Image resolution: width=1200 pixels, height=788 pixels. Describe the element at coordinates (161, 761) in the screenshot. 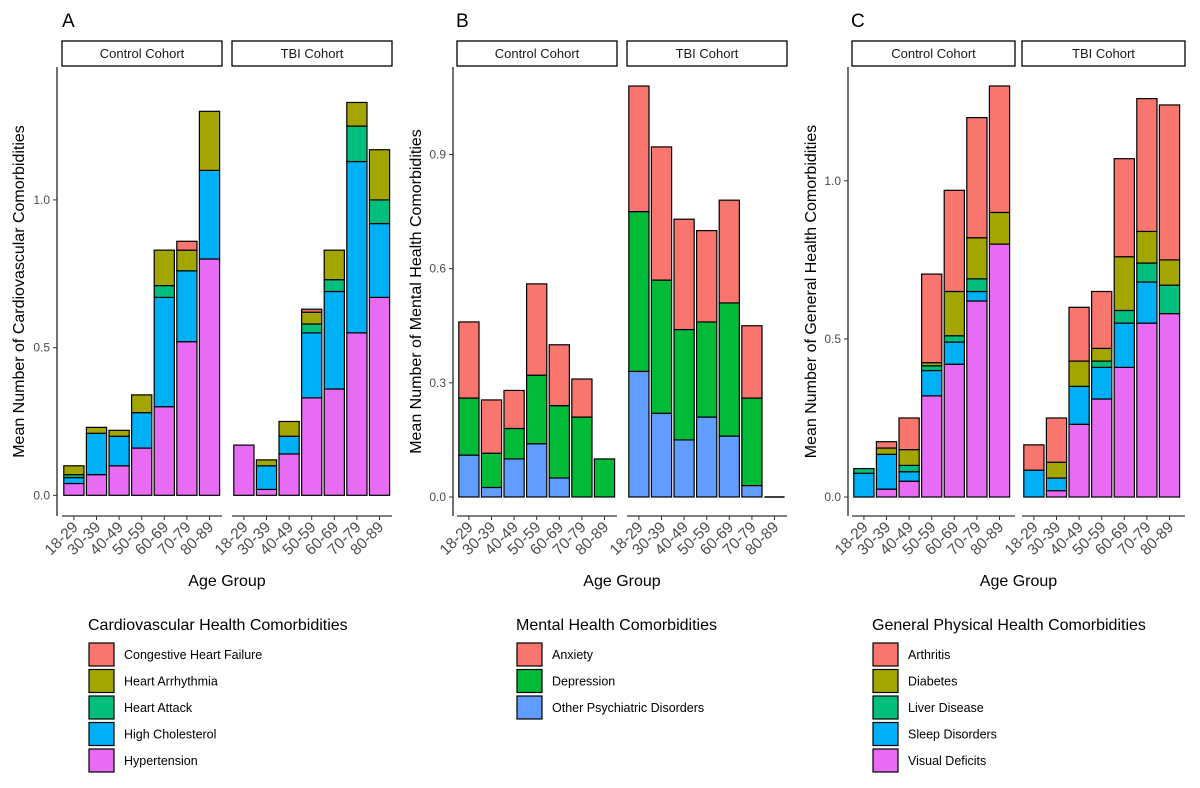

I see `legend-label: Hypertension` at that location.